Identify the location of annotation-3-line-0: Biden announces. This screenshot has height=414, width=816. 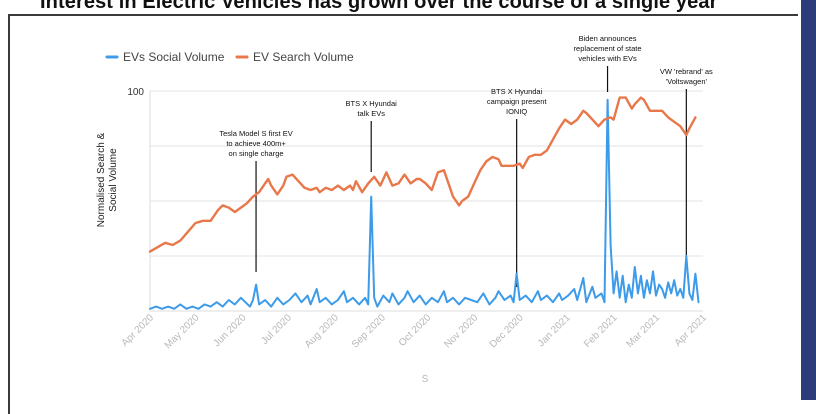
(608, 38).